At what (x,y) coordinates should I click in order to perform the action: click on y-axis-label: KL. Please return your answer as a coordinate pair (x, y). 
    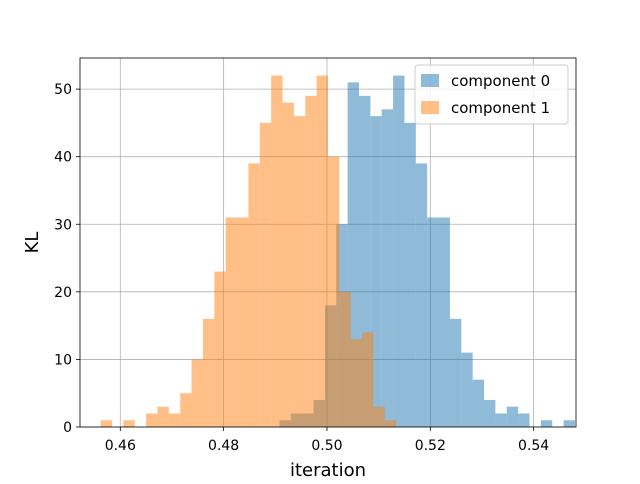
    Looking at the image, I should click on (32, 243).